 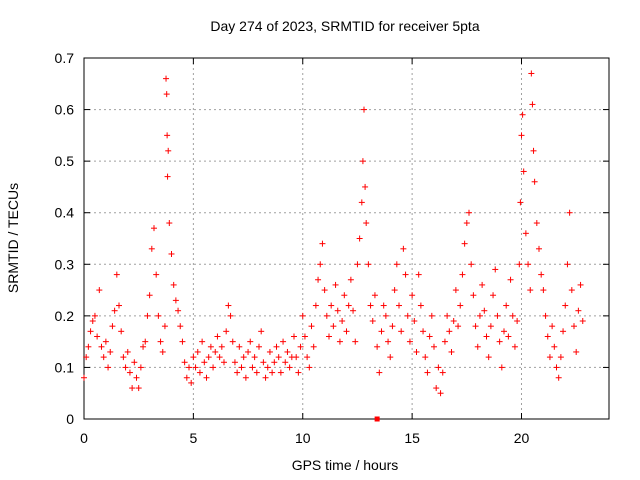 I want to click on y-tick-label: 0.1, so click(x=65, y=367).